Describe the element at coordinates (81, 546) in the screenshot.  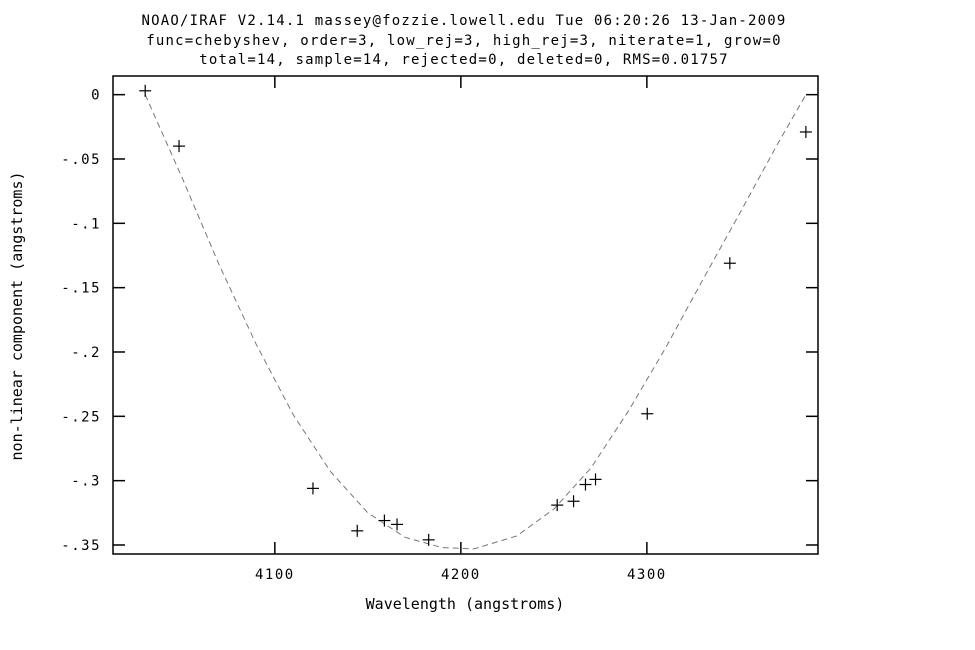
I see `y-tick-label: -.35` at that location.